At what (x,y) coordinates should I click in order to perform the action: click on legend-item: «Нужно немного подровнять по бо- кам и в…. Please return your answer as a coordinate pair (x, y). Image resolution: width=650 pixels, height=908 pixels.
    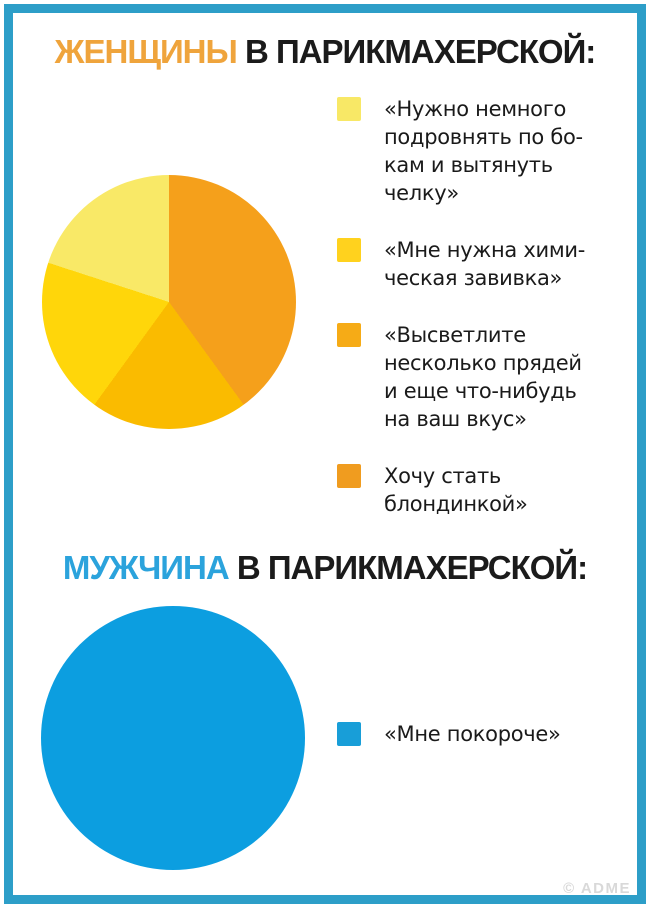
    Looking at the image, I should click on (479, 151).